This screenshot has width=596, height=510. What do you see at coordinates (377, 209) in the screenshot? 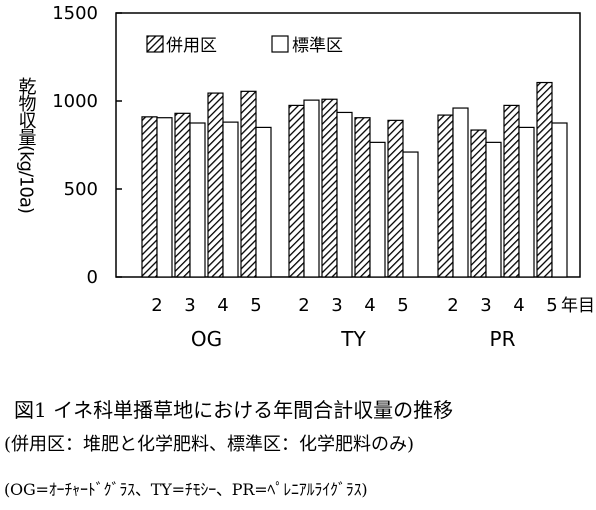
I see `bar-標準区-TY-4` at bounding box center [377, 209].